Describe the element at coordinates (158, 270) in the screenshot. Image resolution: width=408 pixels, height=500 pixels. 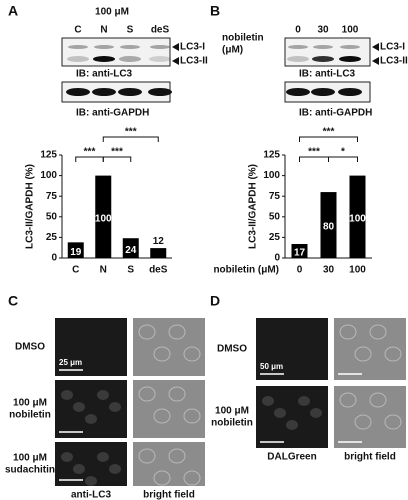
I see `x-tick-label: deS` at that location.